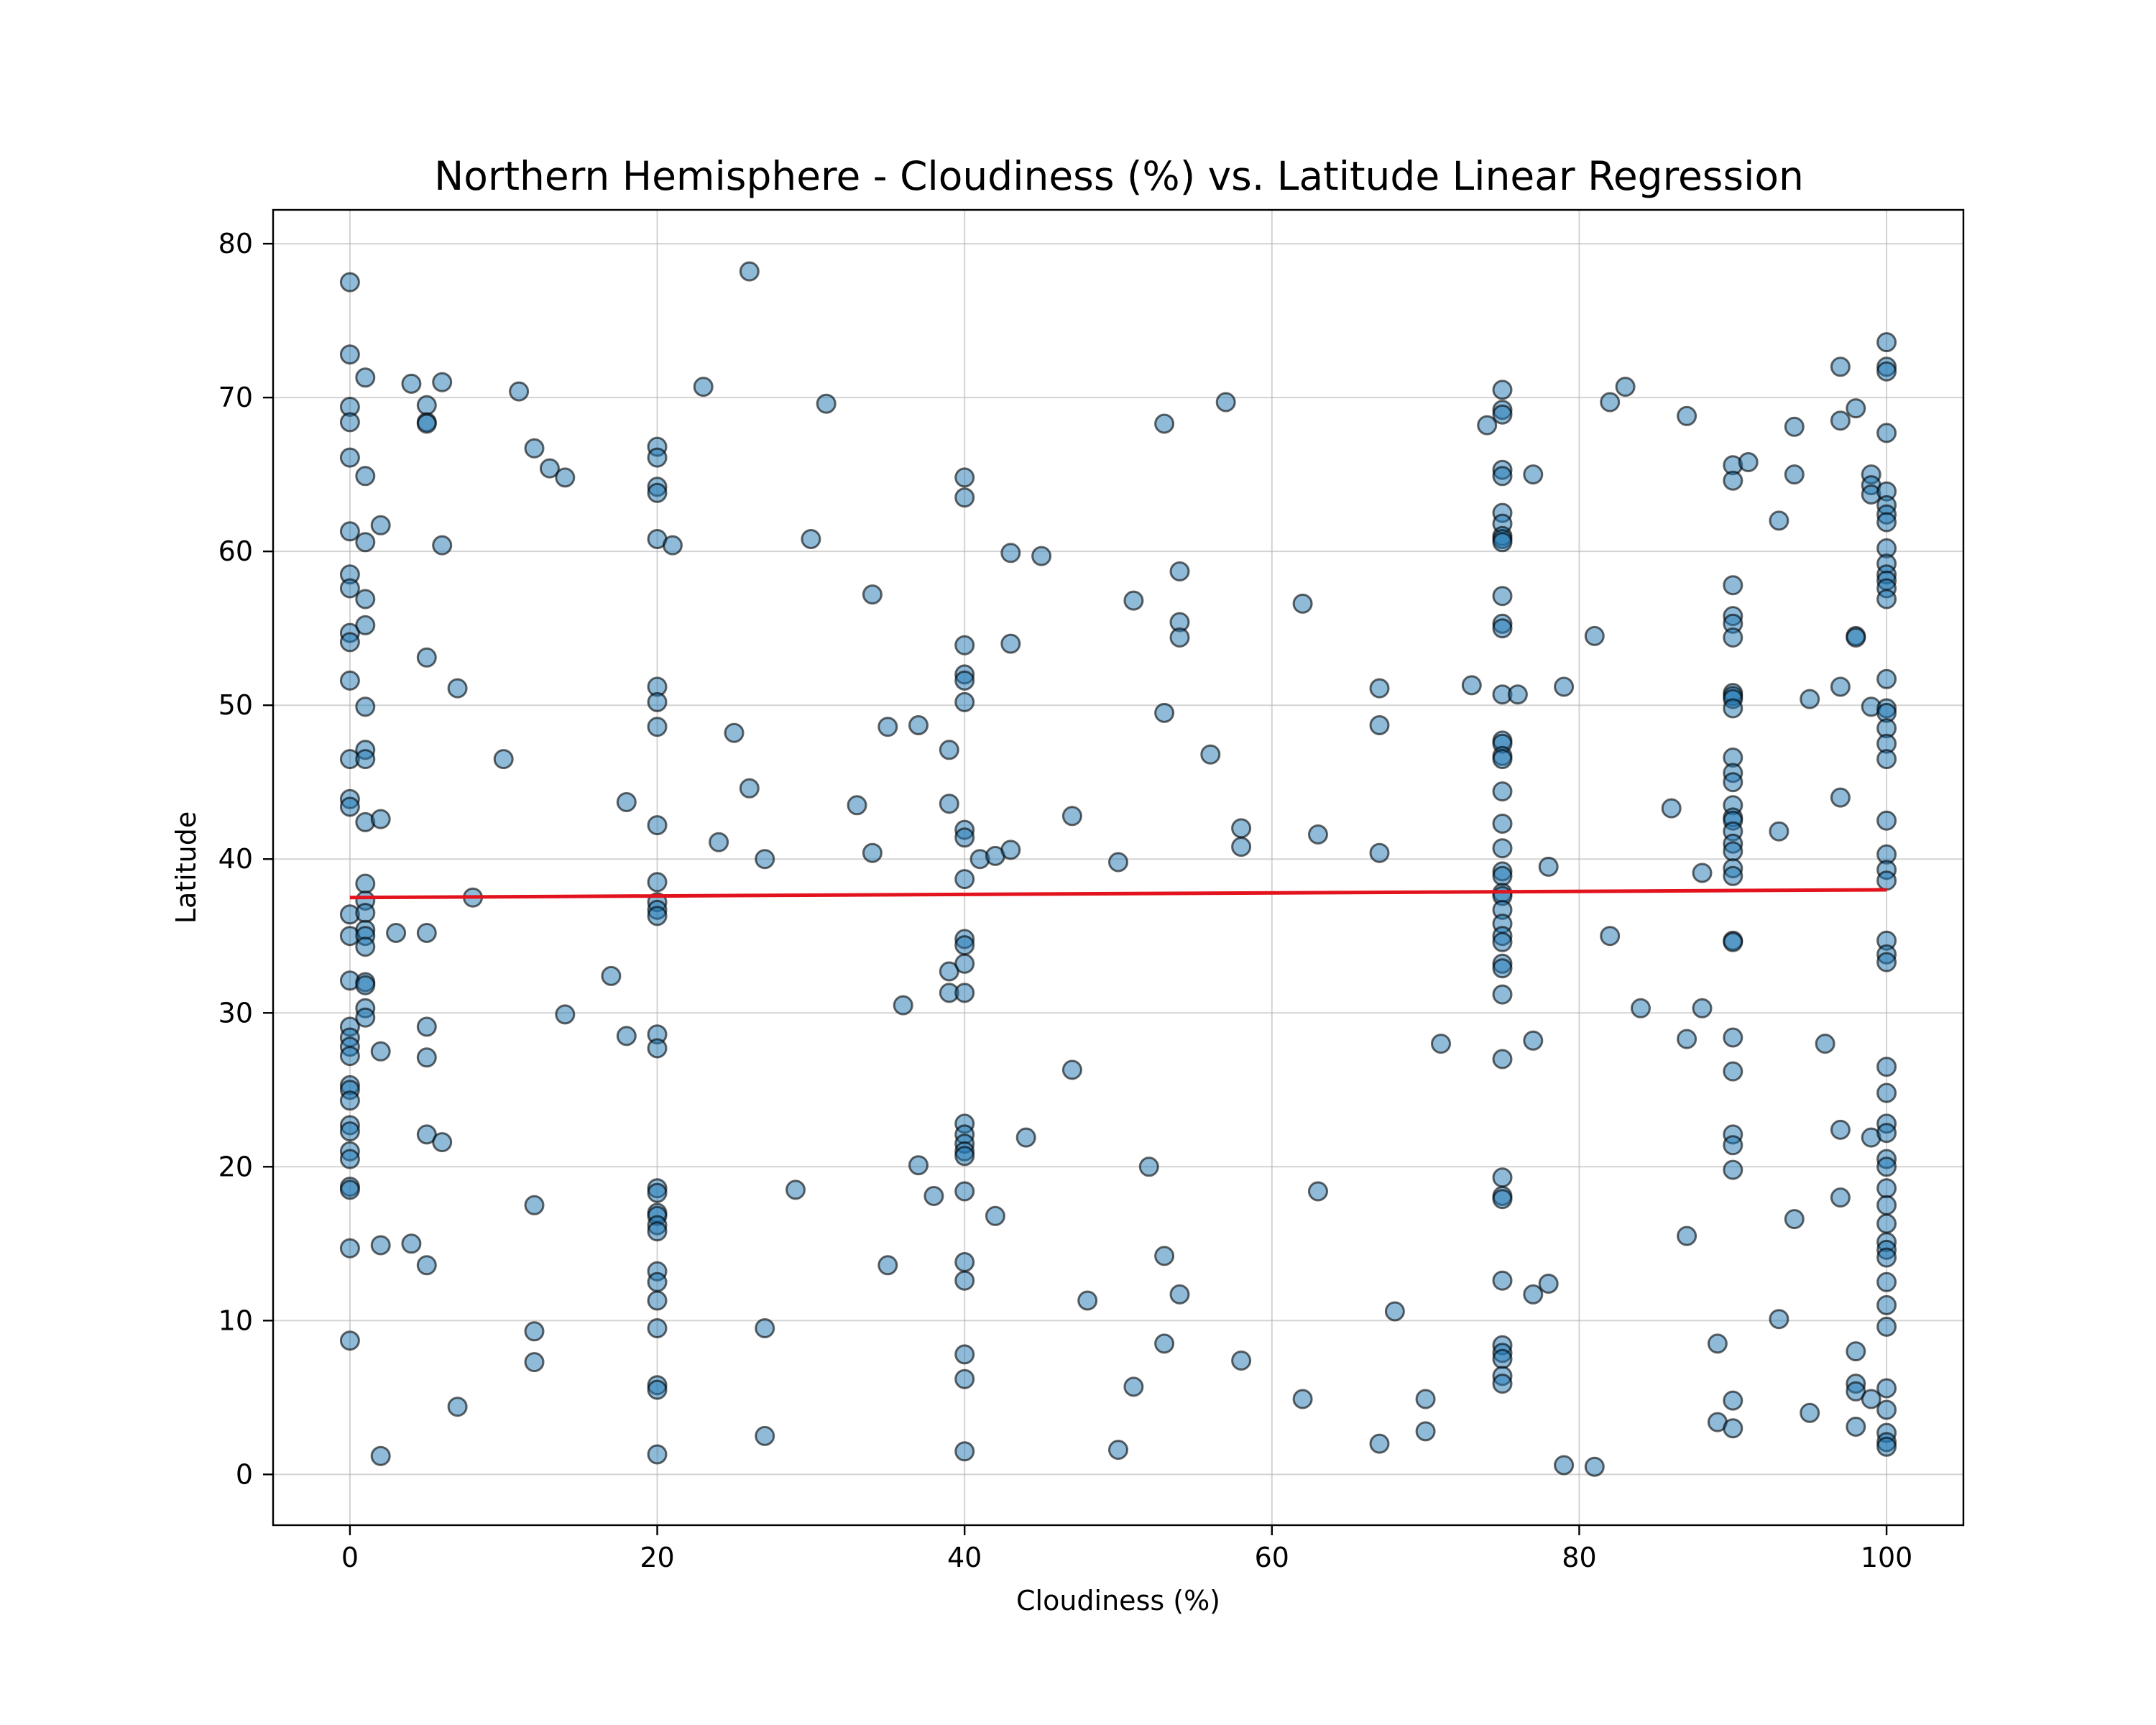 This screenshot has height=1725, width=2156. What do you see at coordinates (235, 243) in the screenshot?
I see `y-tick-label: 80` at bounding box center [235, 243].